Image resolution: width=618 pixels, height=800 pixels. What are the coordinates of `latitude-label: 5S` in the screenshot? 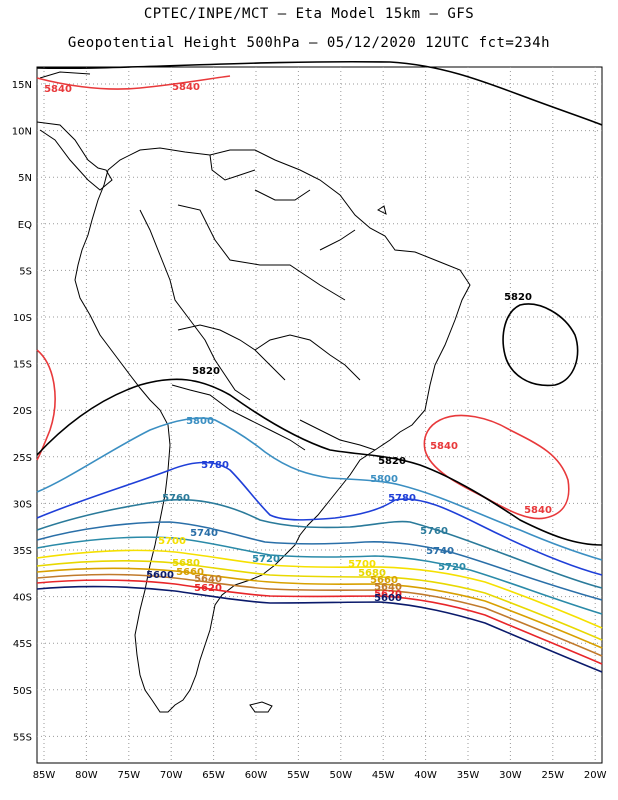 It's located at (25, 271).